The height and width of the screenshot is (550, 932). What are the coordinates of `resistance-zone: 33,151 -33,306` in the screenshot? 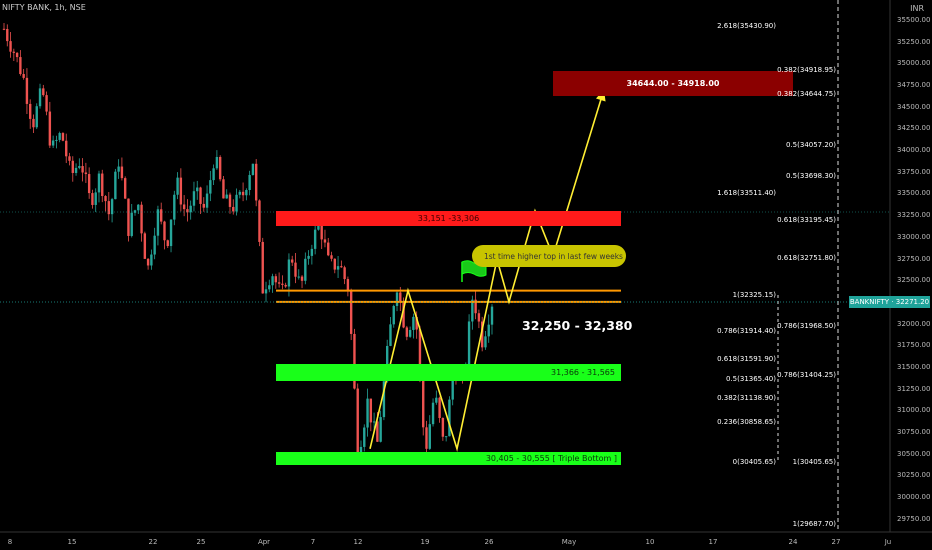 It's located at (448, 218).